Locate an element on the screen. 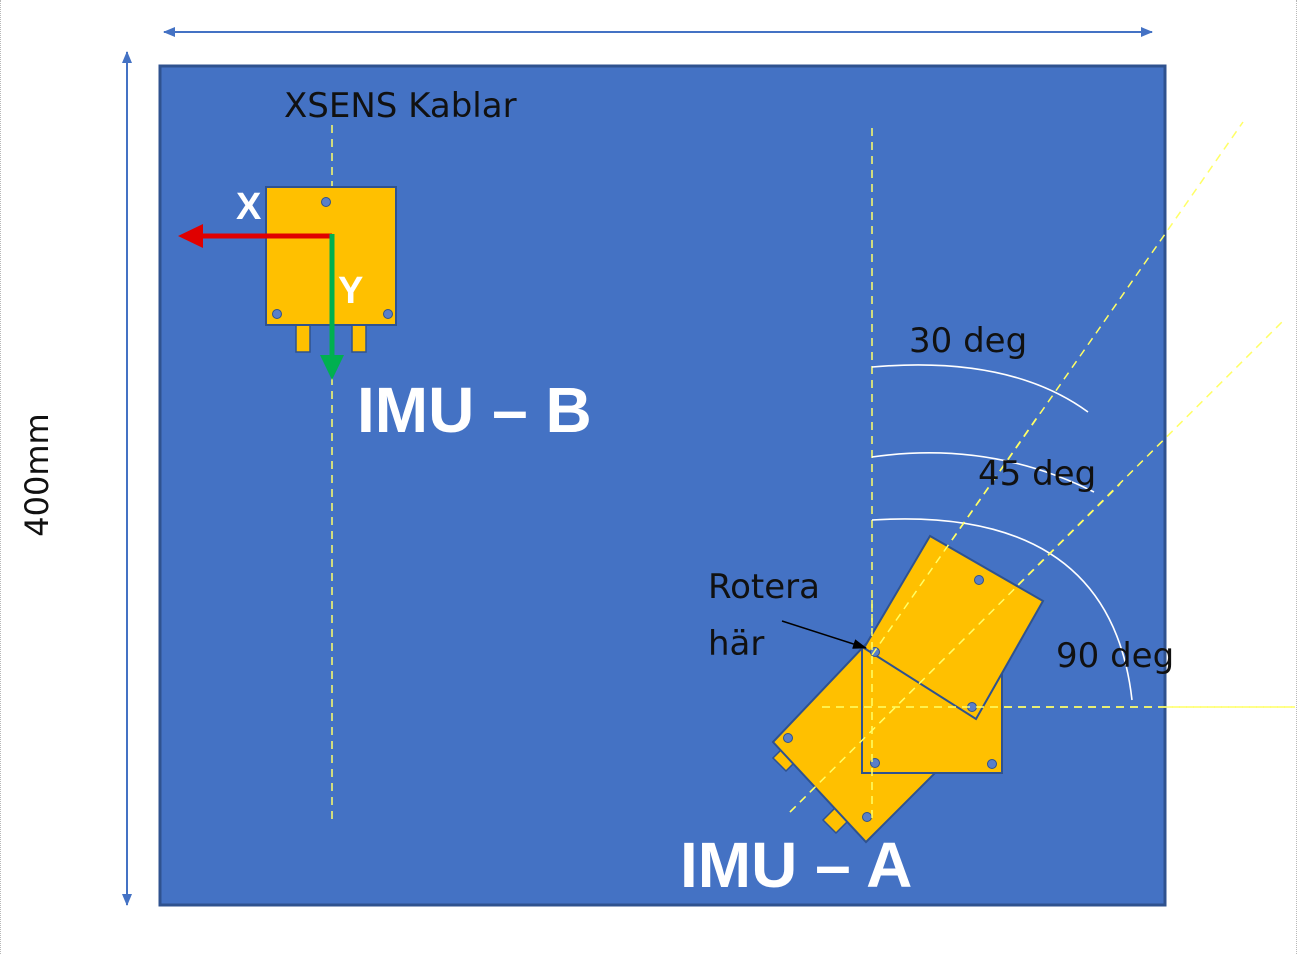  height-dimension-label: 400mm is located at coordinates (37, 474).